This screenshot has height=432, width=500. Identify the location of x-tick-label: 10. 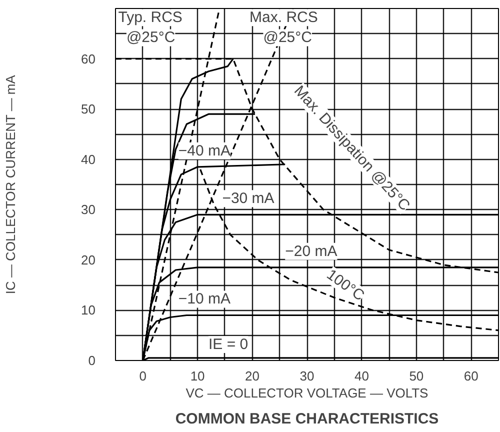
(197, 376).